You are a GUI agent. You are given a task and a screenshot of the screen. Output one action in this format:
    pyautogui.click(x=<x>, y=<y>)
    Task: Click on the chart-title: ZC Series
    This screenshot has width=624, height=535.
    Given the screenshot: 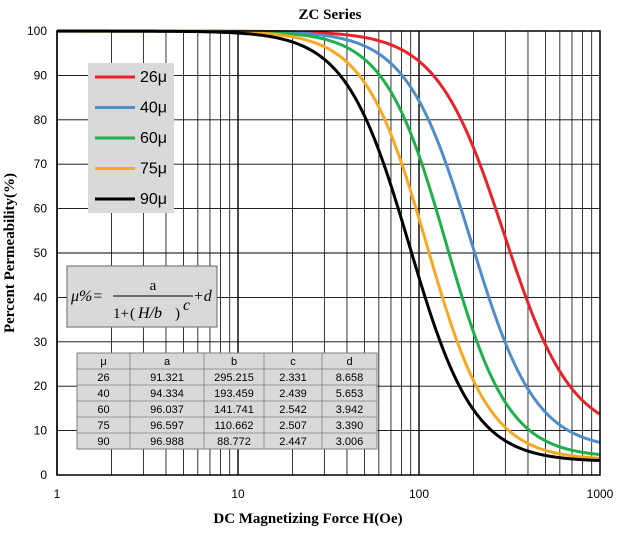 What is the action you would take?
    pyautogui.click(x=330, y=15)
    